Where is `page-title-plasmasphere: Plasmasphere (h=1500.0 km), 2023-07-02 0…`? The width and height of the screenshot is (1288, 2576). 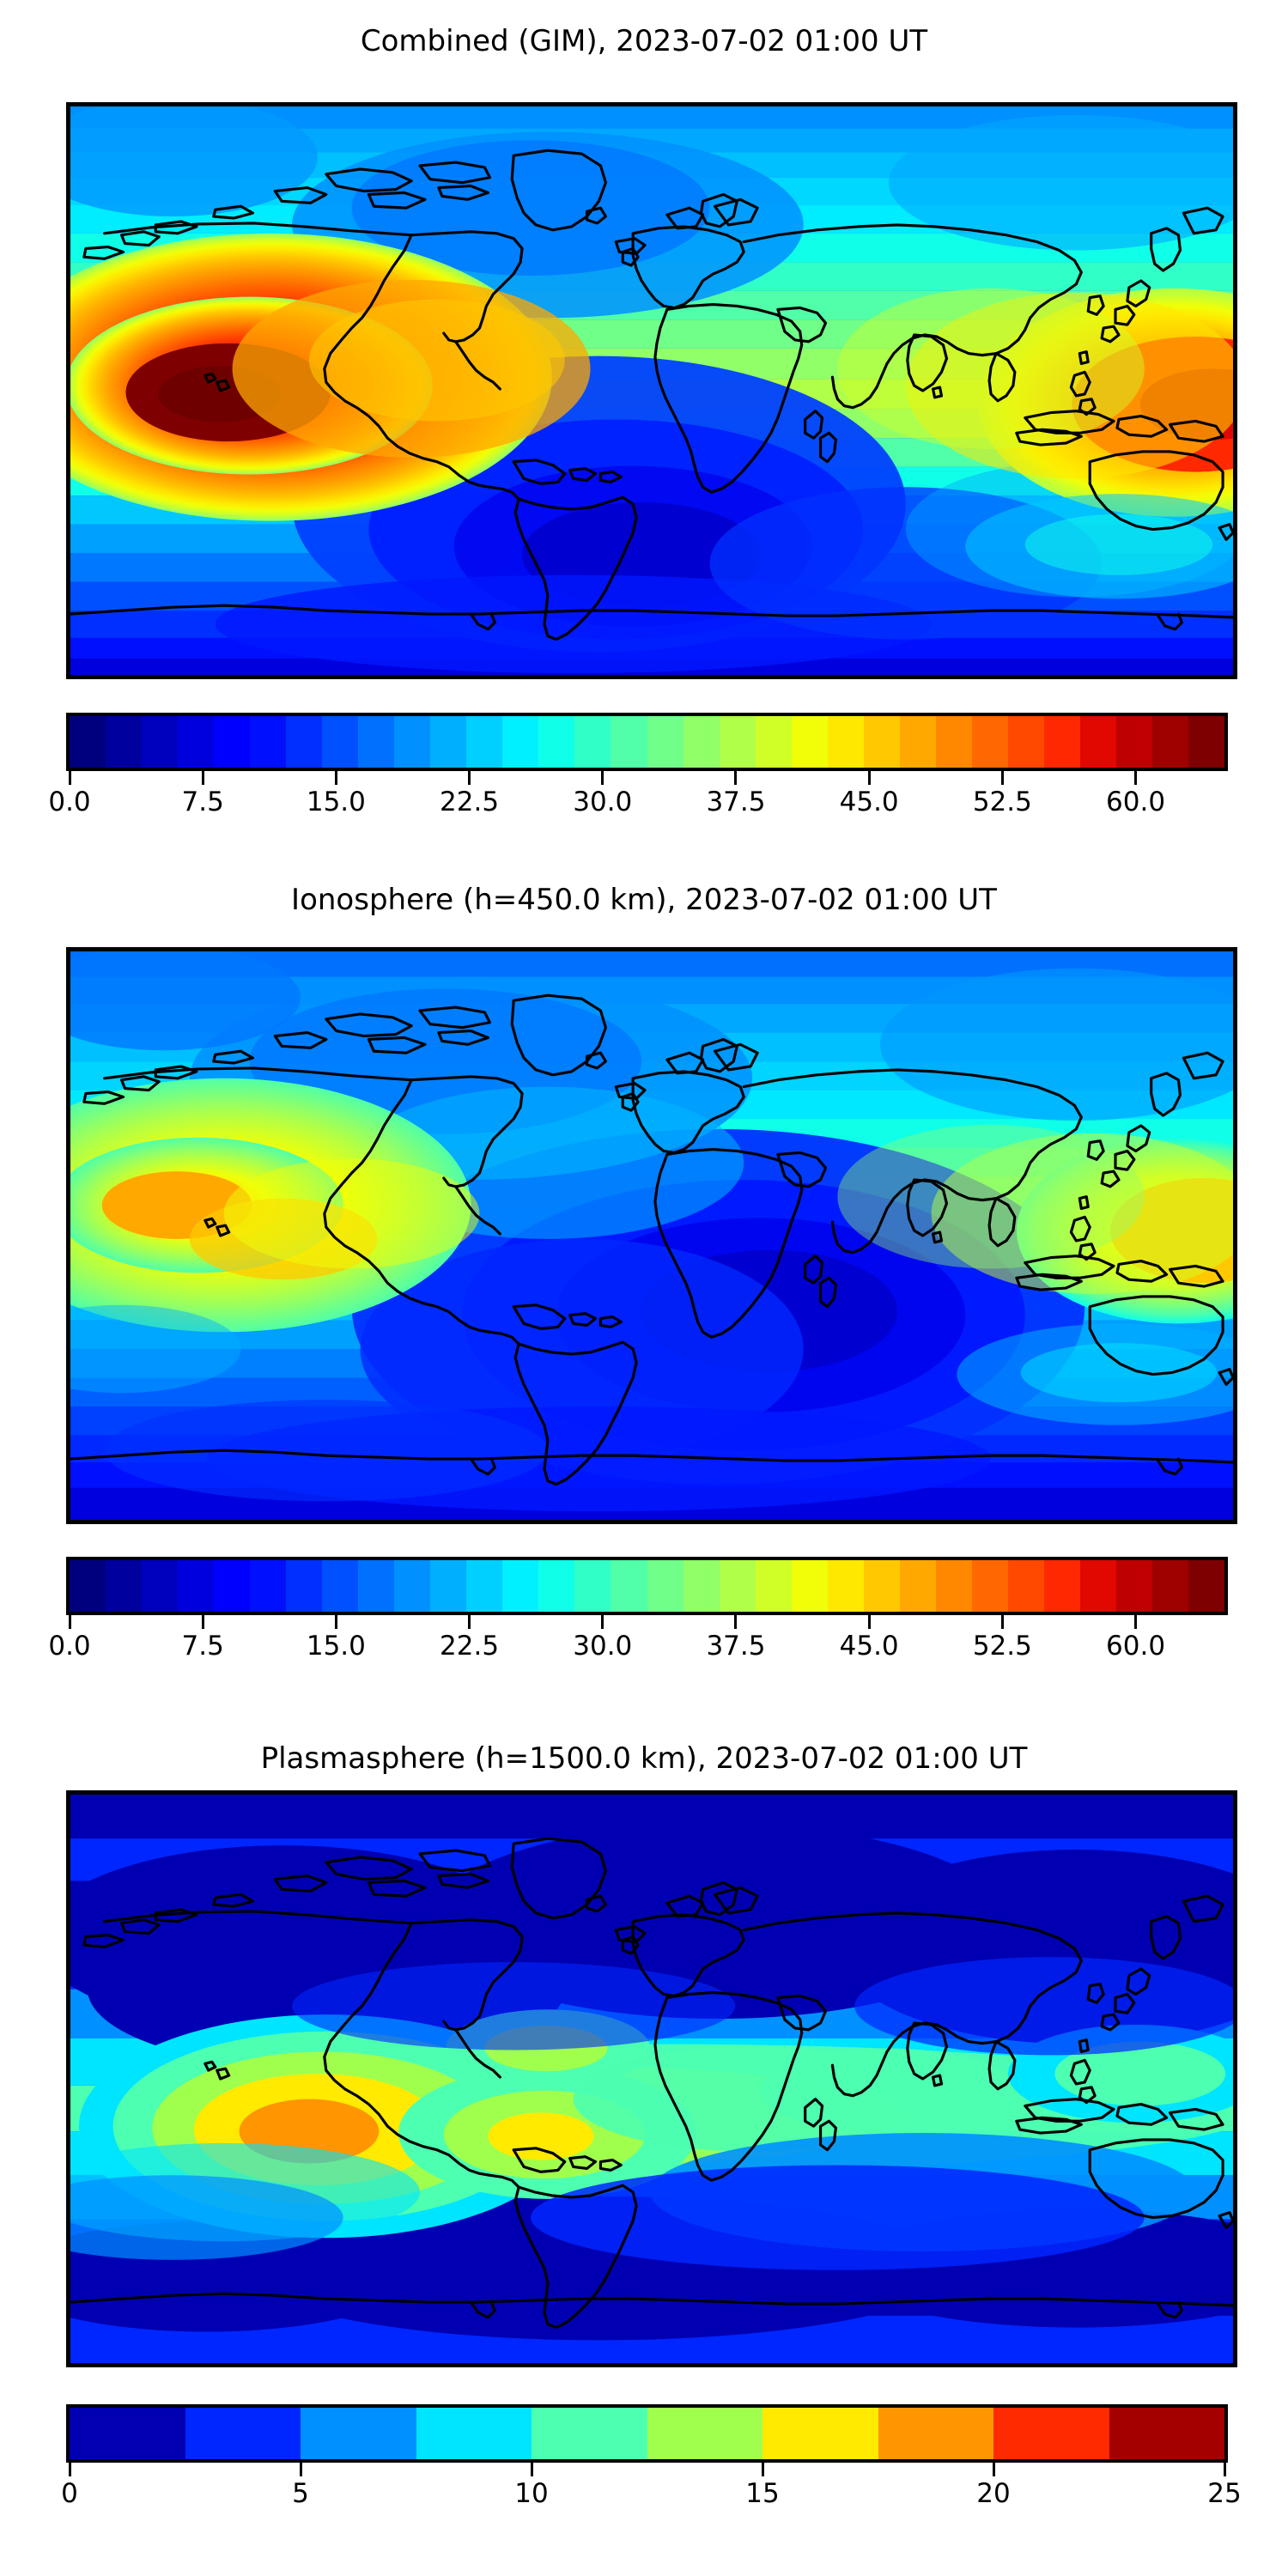 page-title-plasmasphere: Plasmasphere (h=1500.0 km), 2023-07-02 0… is located at coordinates (644, 1759).